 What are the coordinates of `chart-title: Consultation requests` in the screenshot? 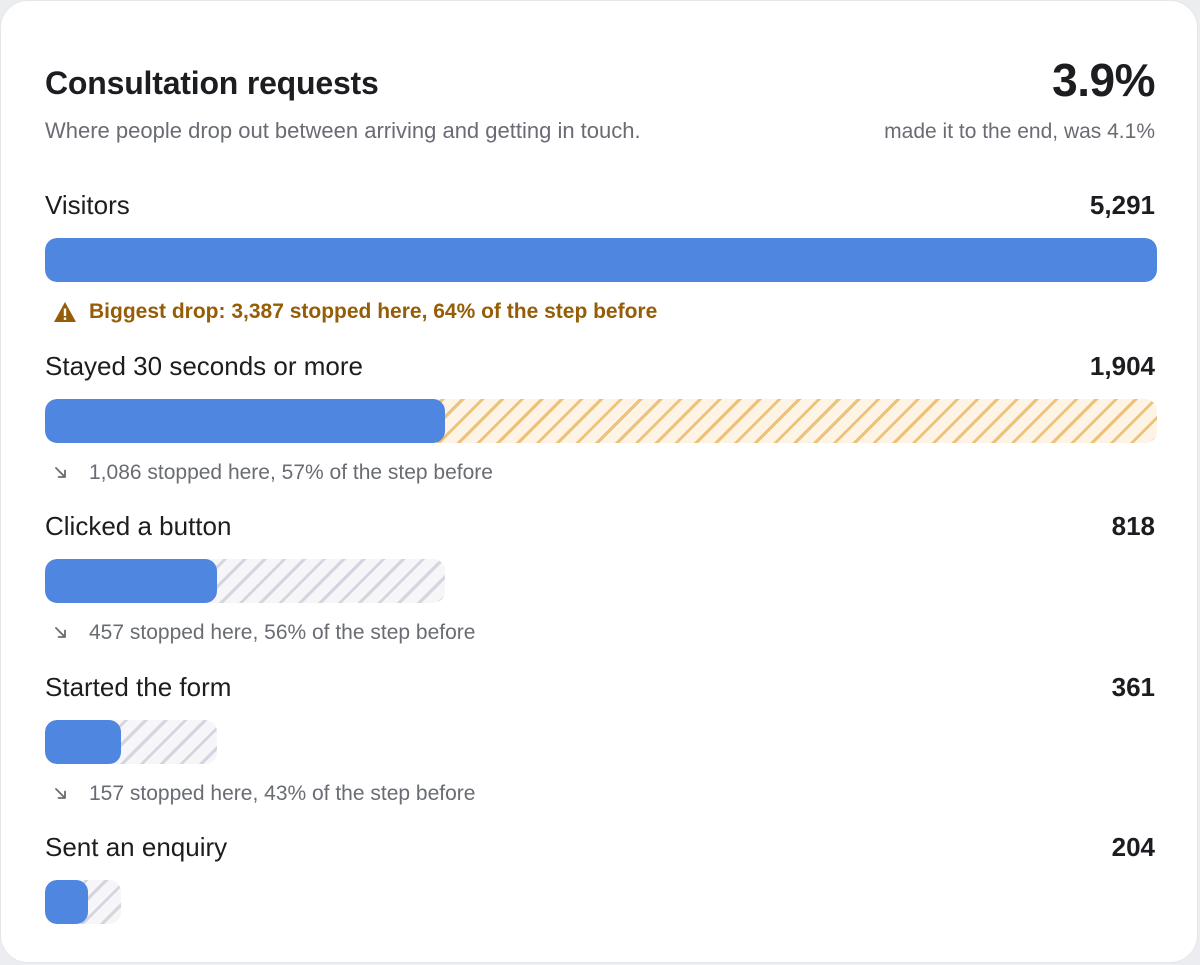 It's located at (212, 83).